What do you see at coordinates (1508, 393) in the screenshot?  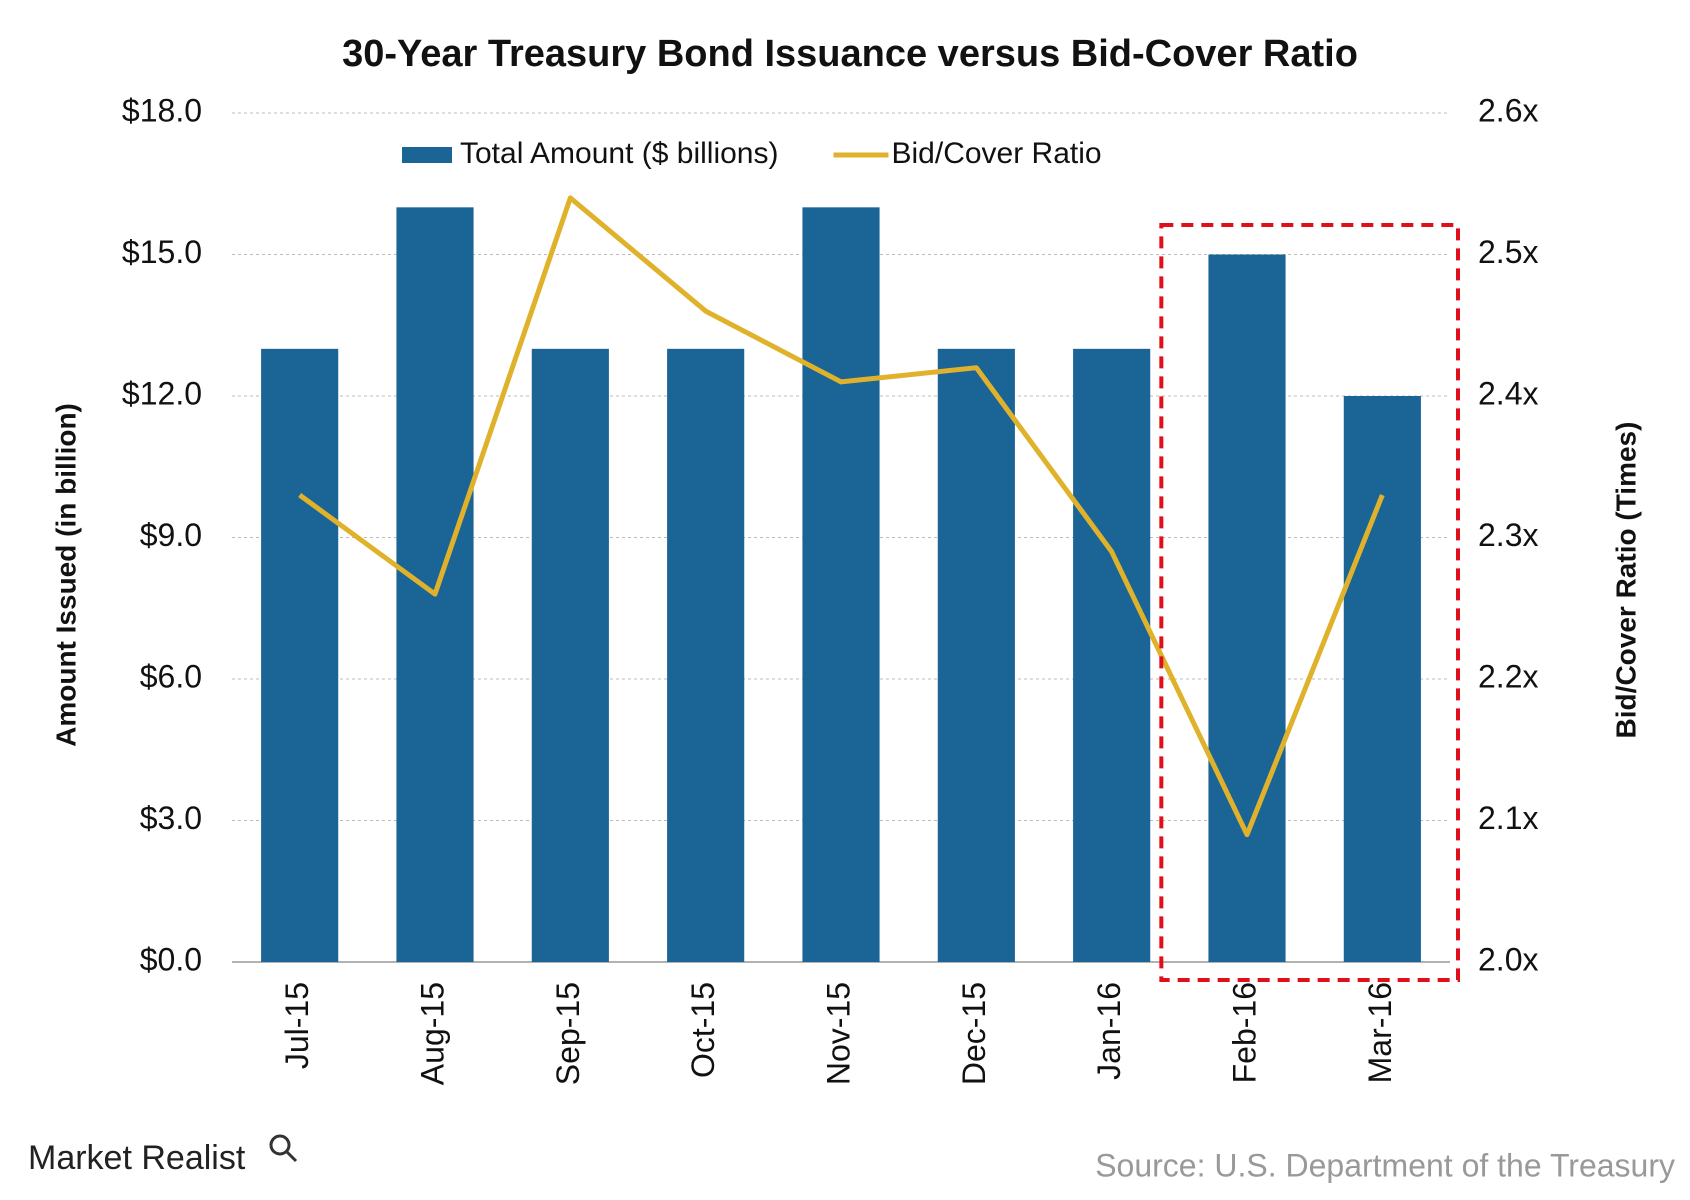 I see `y2-tick-label: 2.4x` at bounding box center [1508, 393].